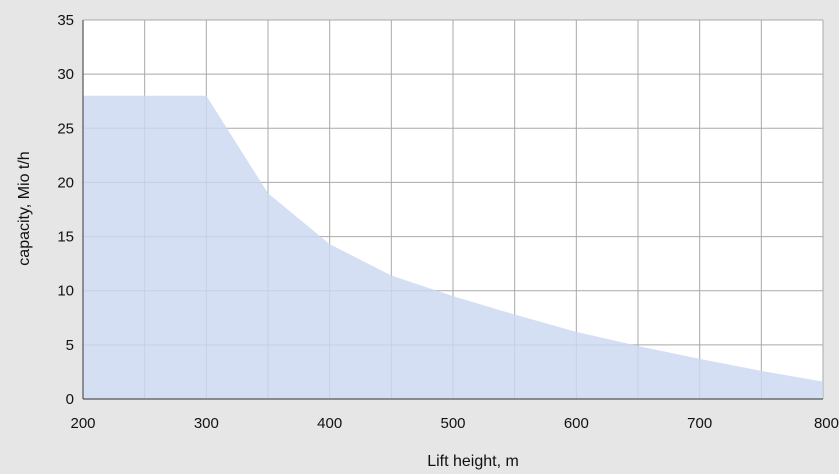 The height and width of the screenshot is (474, 839). I want to click on x-tick-label: 800, so click(826, 423).